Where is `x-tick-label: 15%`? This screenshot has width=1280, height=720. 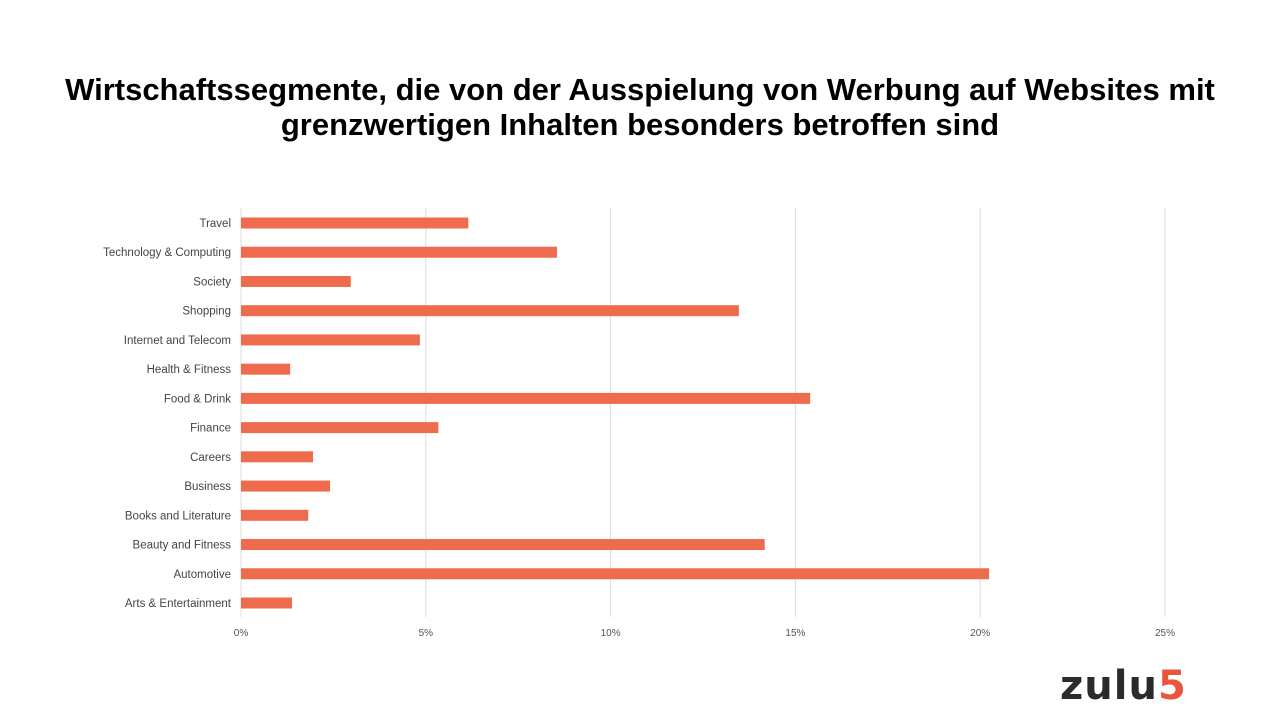 x-tick-label: 15% is located at coordinates (795, 633).